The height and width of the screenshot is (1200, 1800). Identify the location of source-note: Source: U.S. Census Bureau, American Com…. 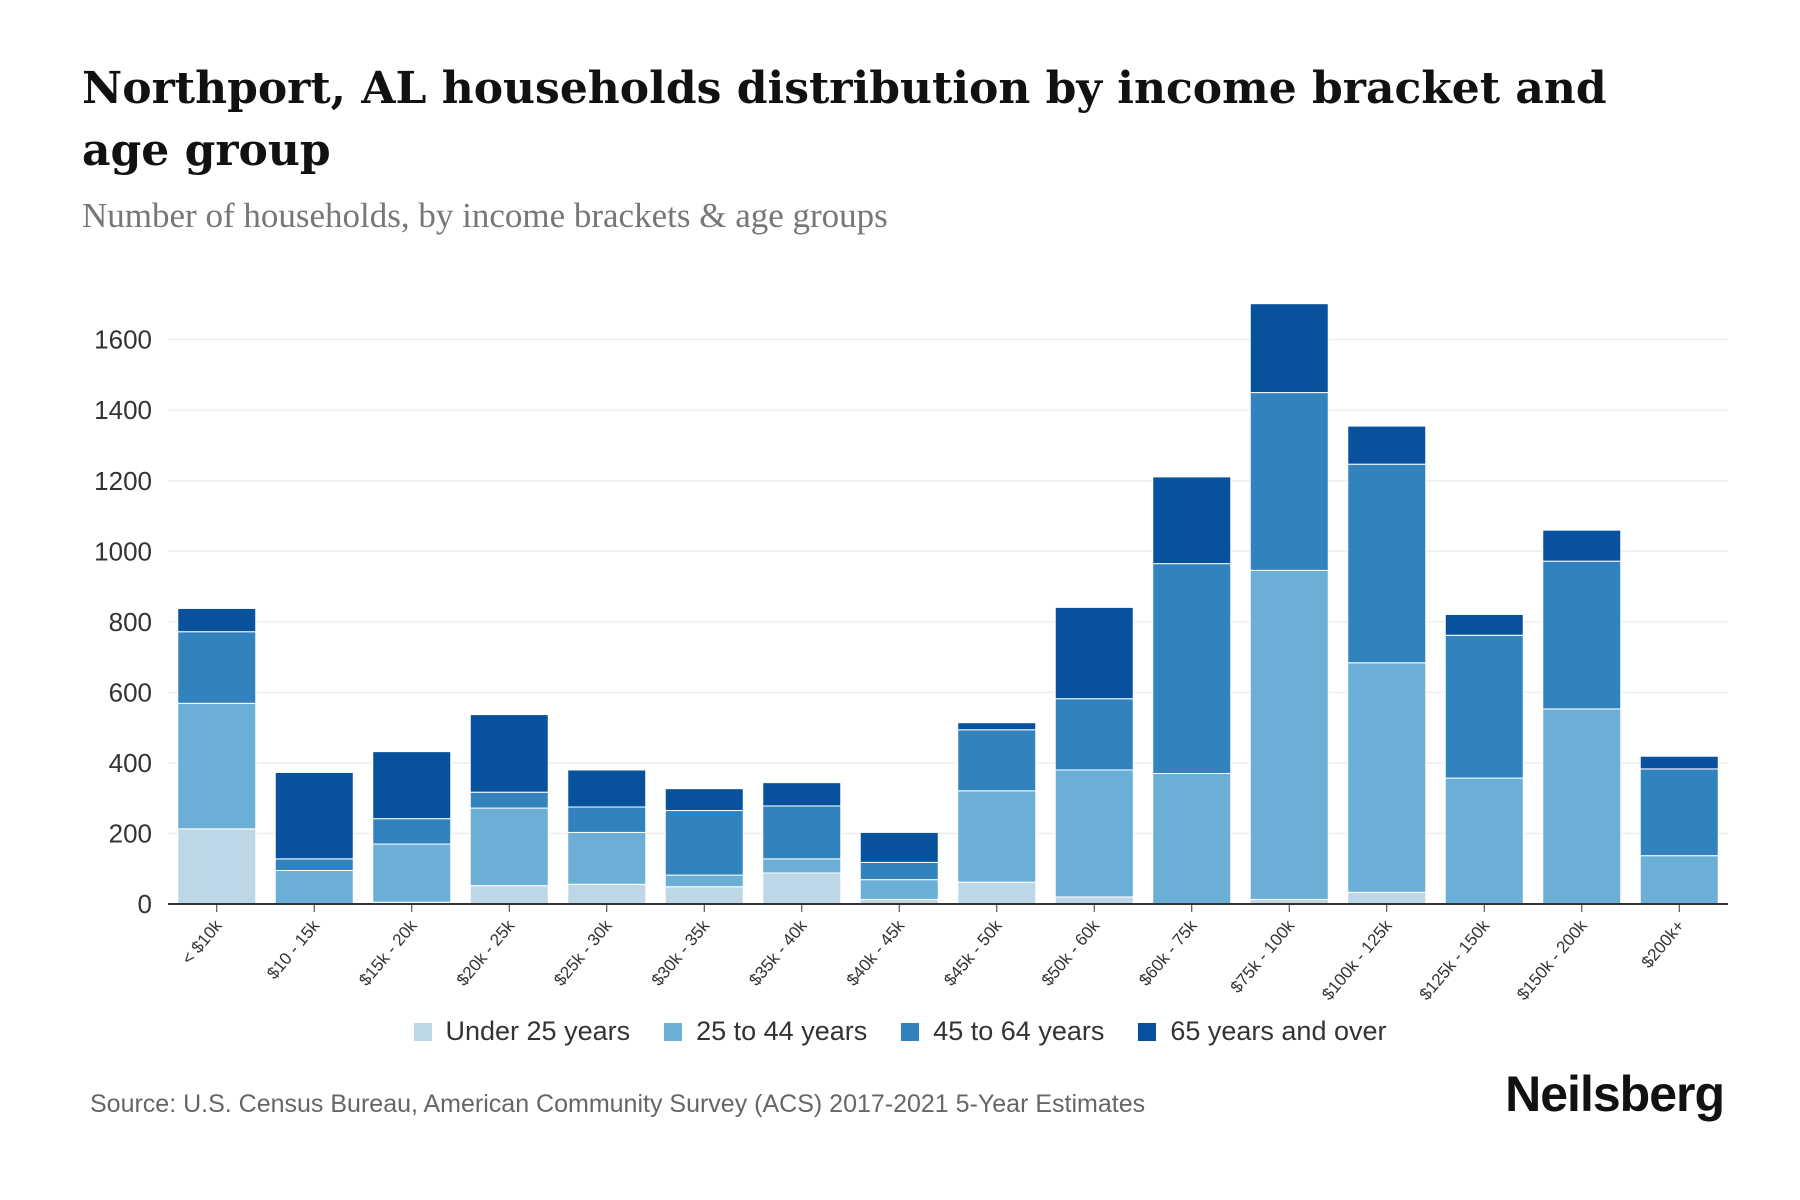
(618, 1104).